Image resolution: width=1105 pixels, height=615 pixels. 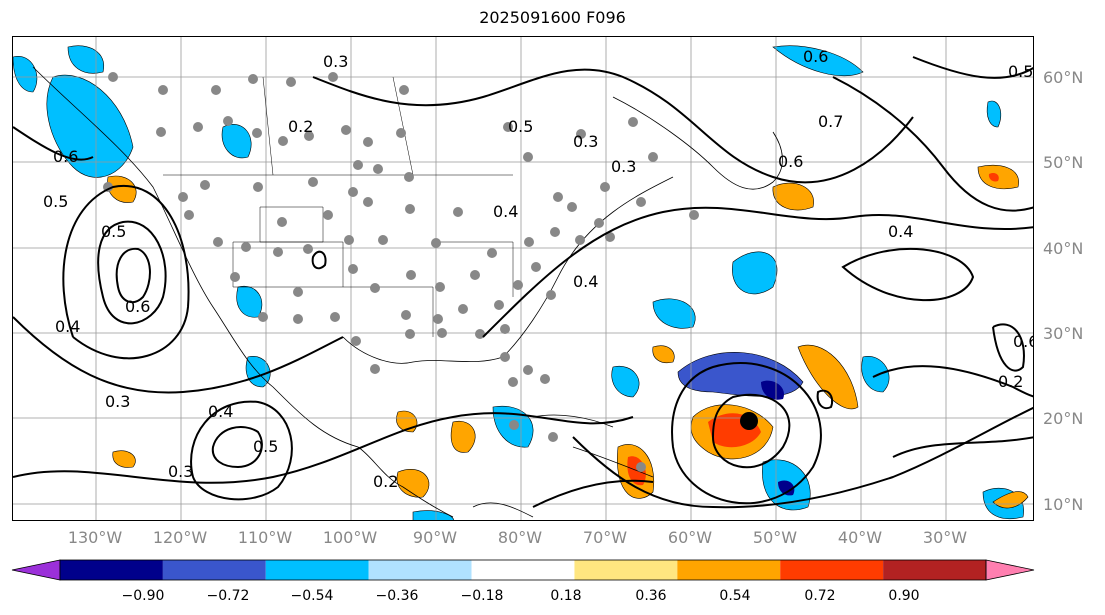 I want to click on lon-label-70w: 70°W, so click(x=605, y=537).